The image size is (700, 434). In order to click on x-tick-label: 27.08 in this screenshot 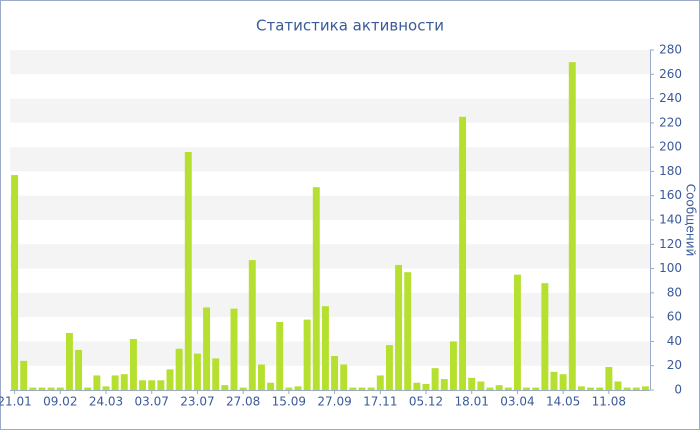, I will do `click(243, 402)`.